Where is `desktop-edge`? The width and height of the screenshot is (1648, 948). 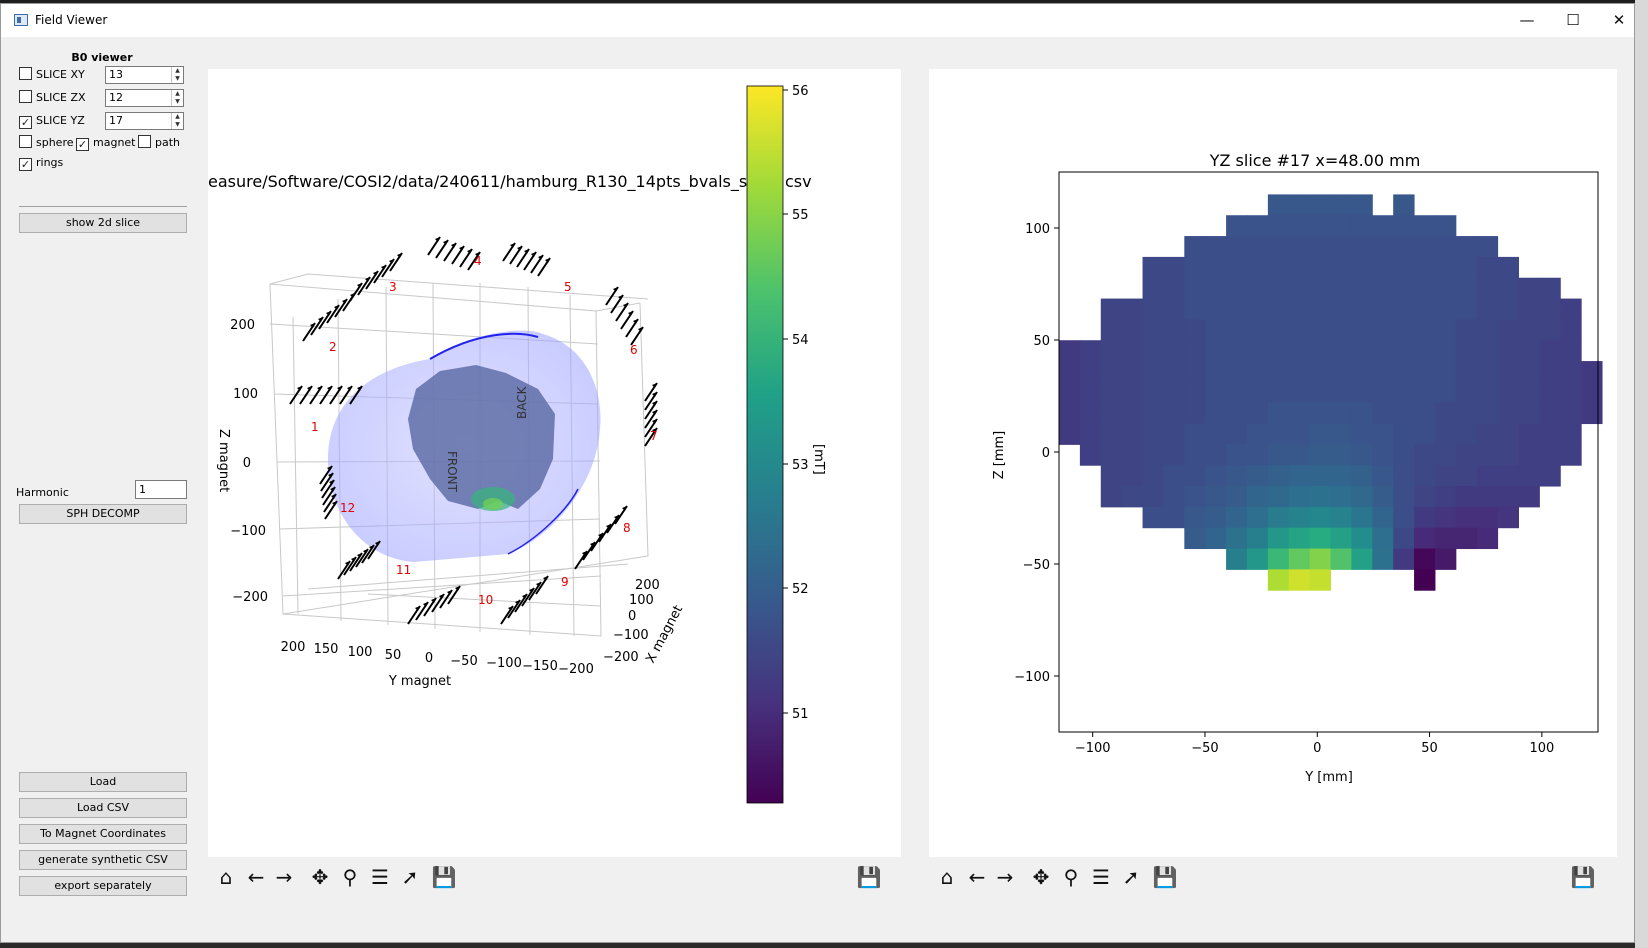
desktop-edge is located at coordinates (1641, 474).